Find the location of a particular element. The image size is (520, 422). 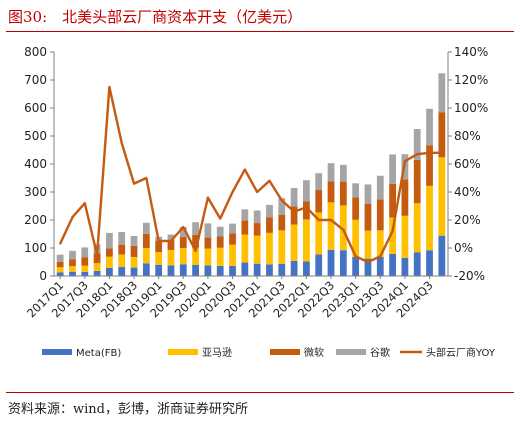

y-tick-label-4: 400 is located at coordinates (35, 164).